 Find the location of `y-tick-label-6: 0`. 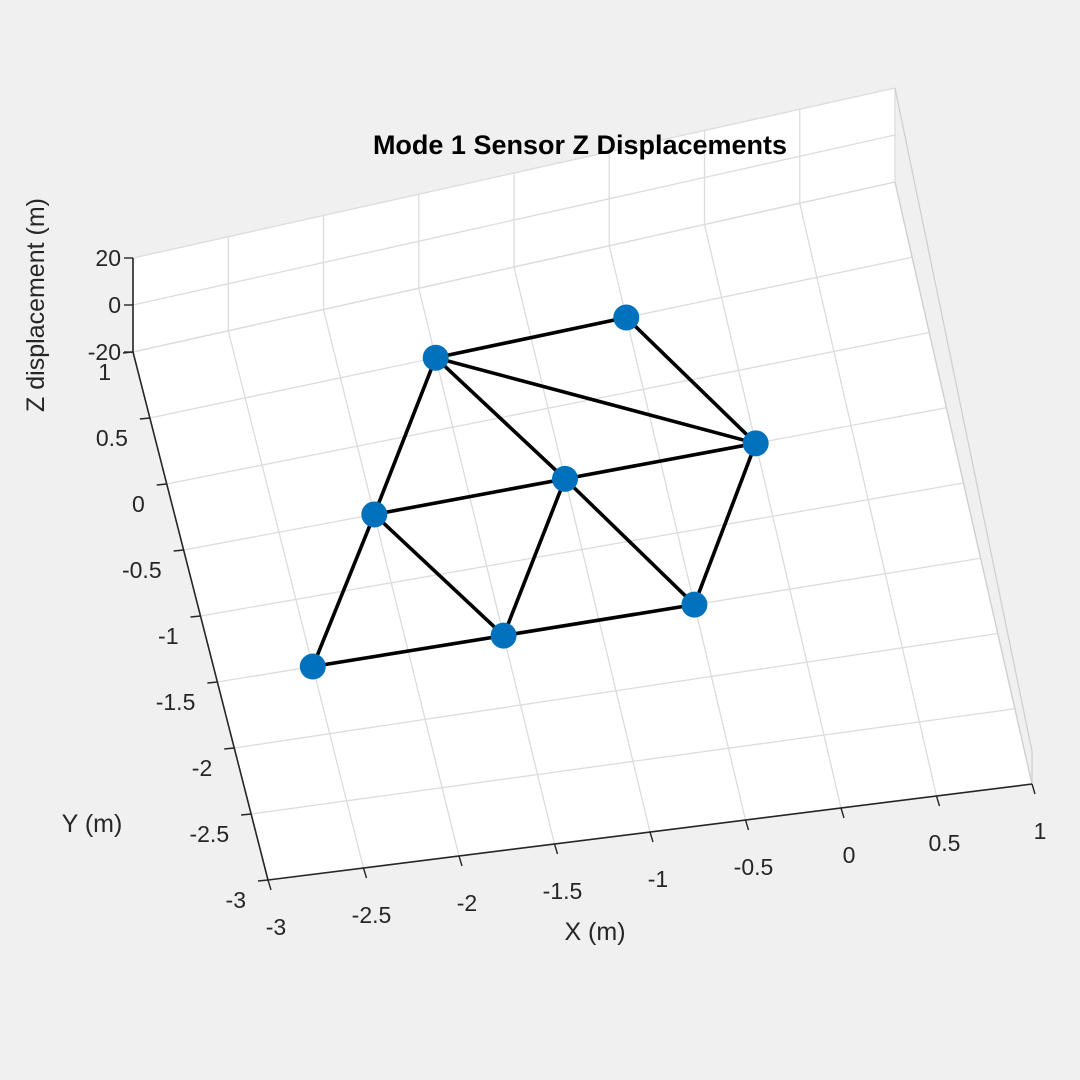

y-tick-label-6: 0 is located at coordinates (138, 504).